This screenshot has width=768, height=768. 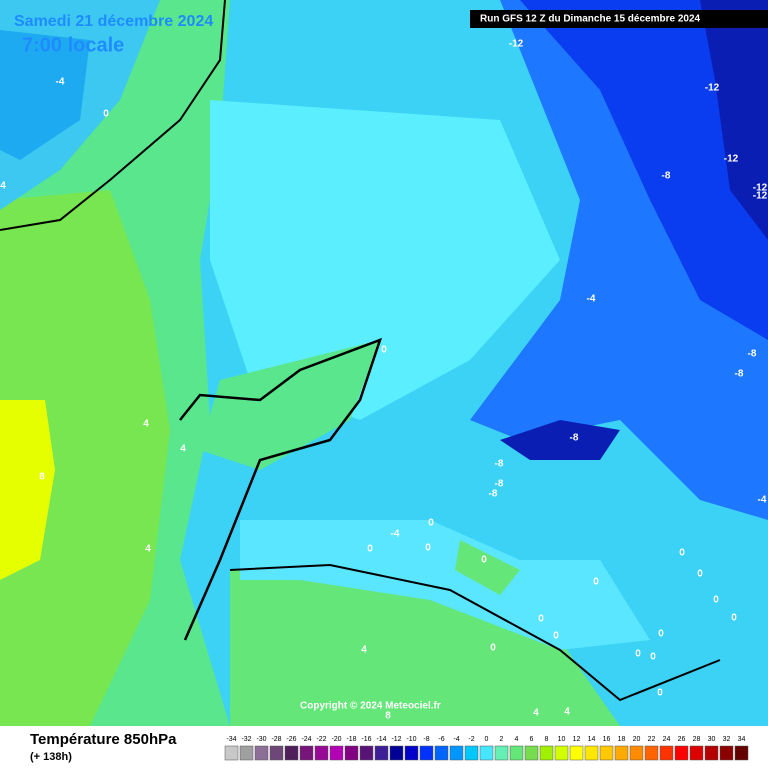 I want to click on run-banner-bg, so click(x=619, y=19).